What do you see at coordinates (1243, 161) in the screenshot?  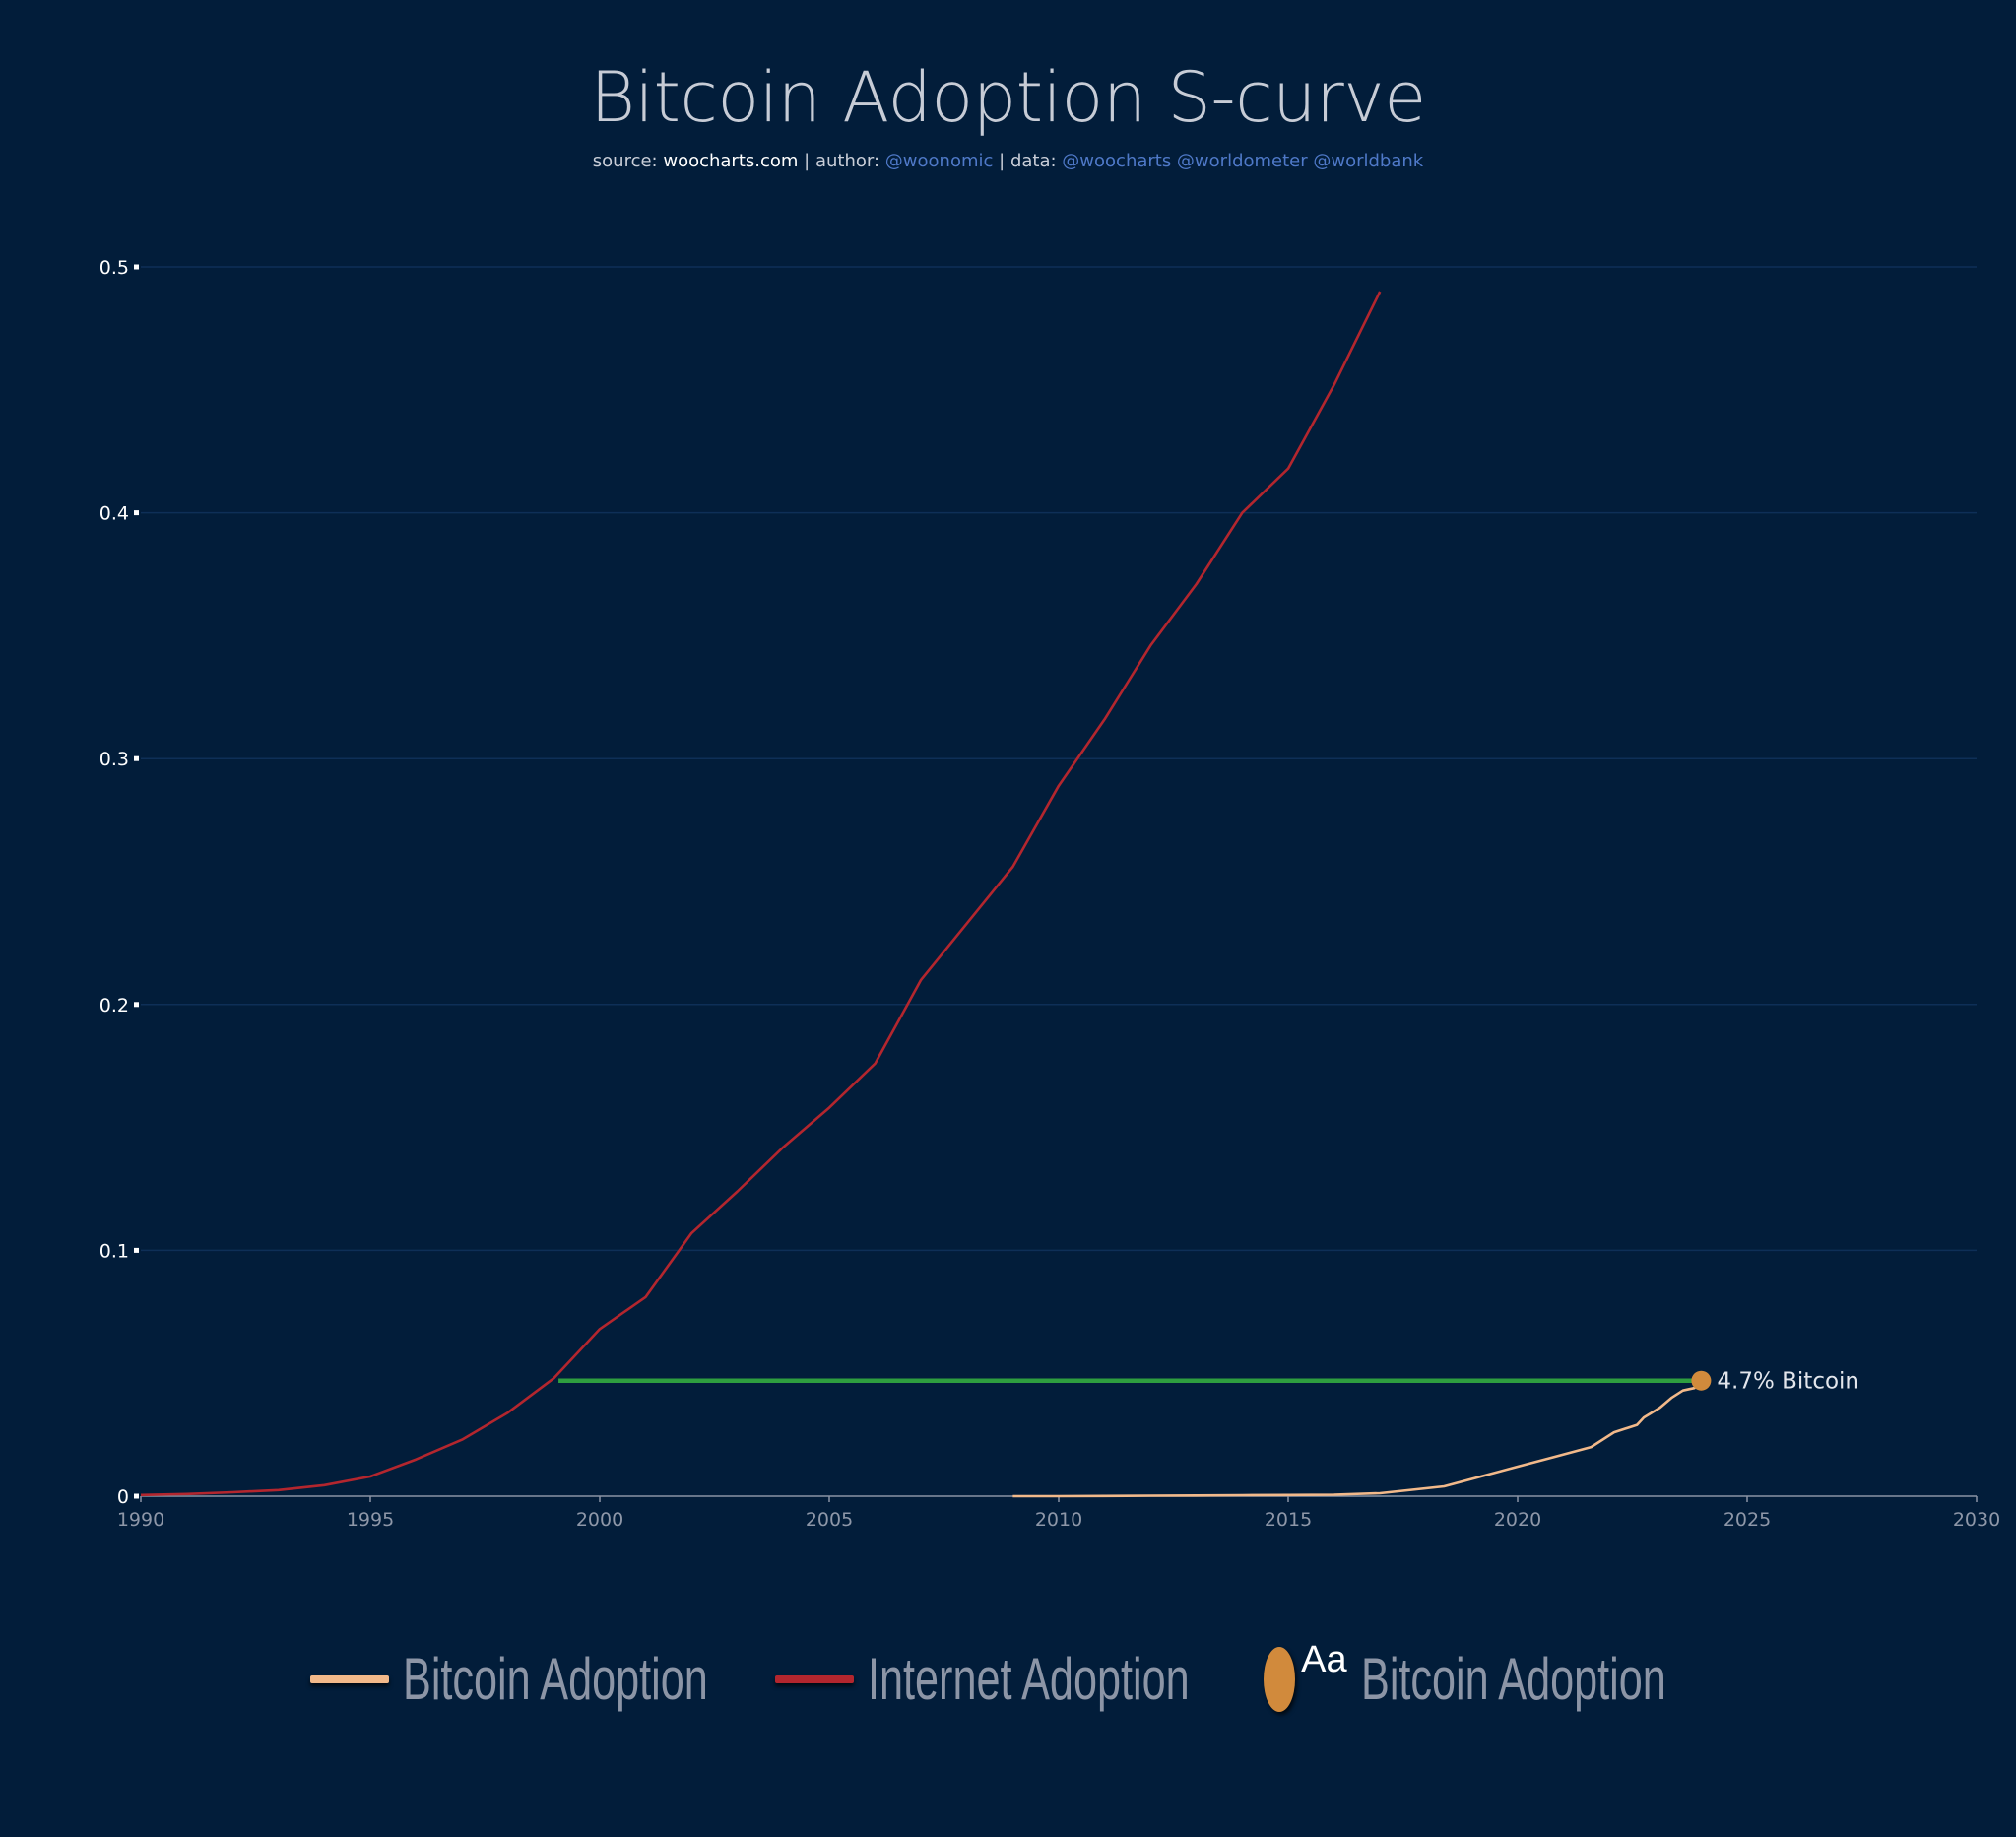 I see `data-links: @woocharts @worldometer @worldbank` at bounding box center [1243, 161].